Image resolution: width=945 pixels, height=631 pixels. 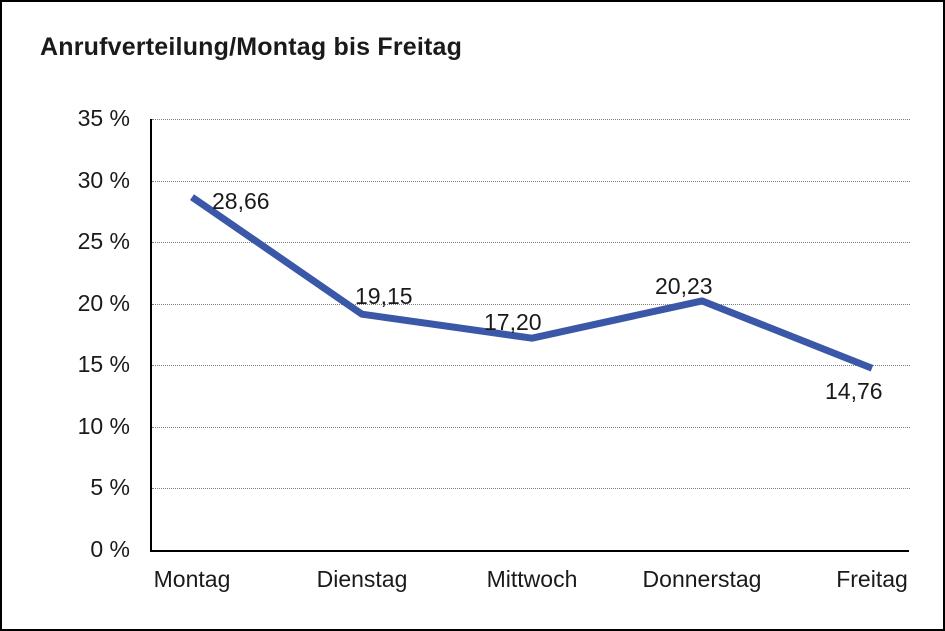 What do you see at coordinates (251, 47) in the screenshot?
I see `chart-title: Anrufverteilung/Montag bis Freitag` at bounding box center [251, 47].